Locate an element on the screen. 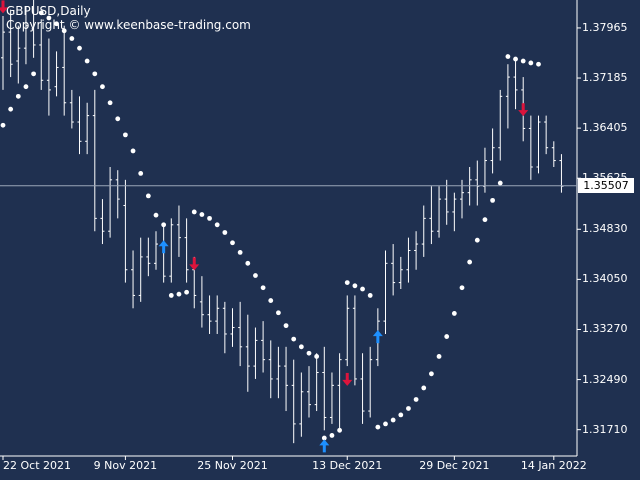  price-label: 1.37965 is located at coordinates (605, 27).